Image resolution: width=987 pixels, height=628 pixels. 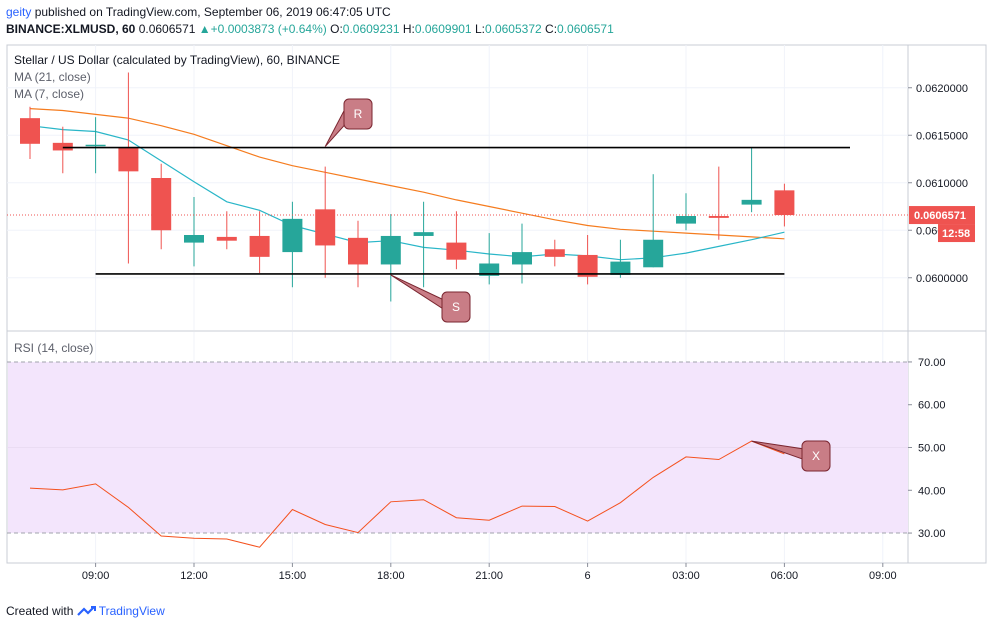 I want to click on callout-r-box, so click(x=358, y=114).